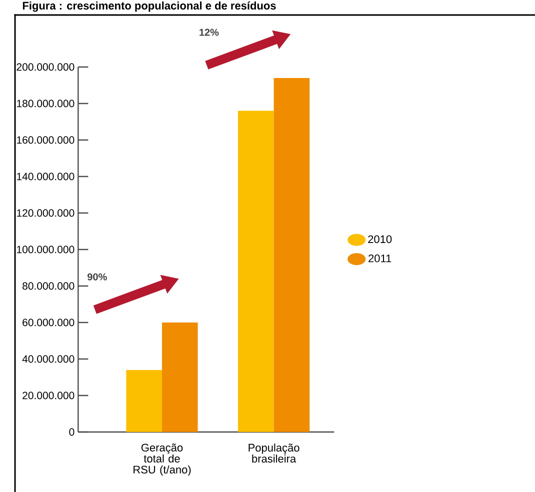 The image size is (535, 492). I want to click on x-tick-label: População brasileira, so click(274, 453).